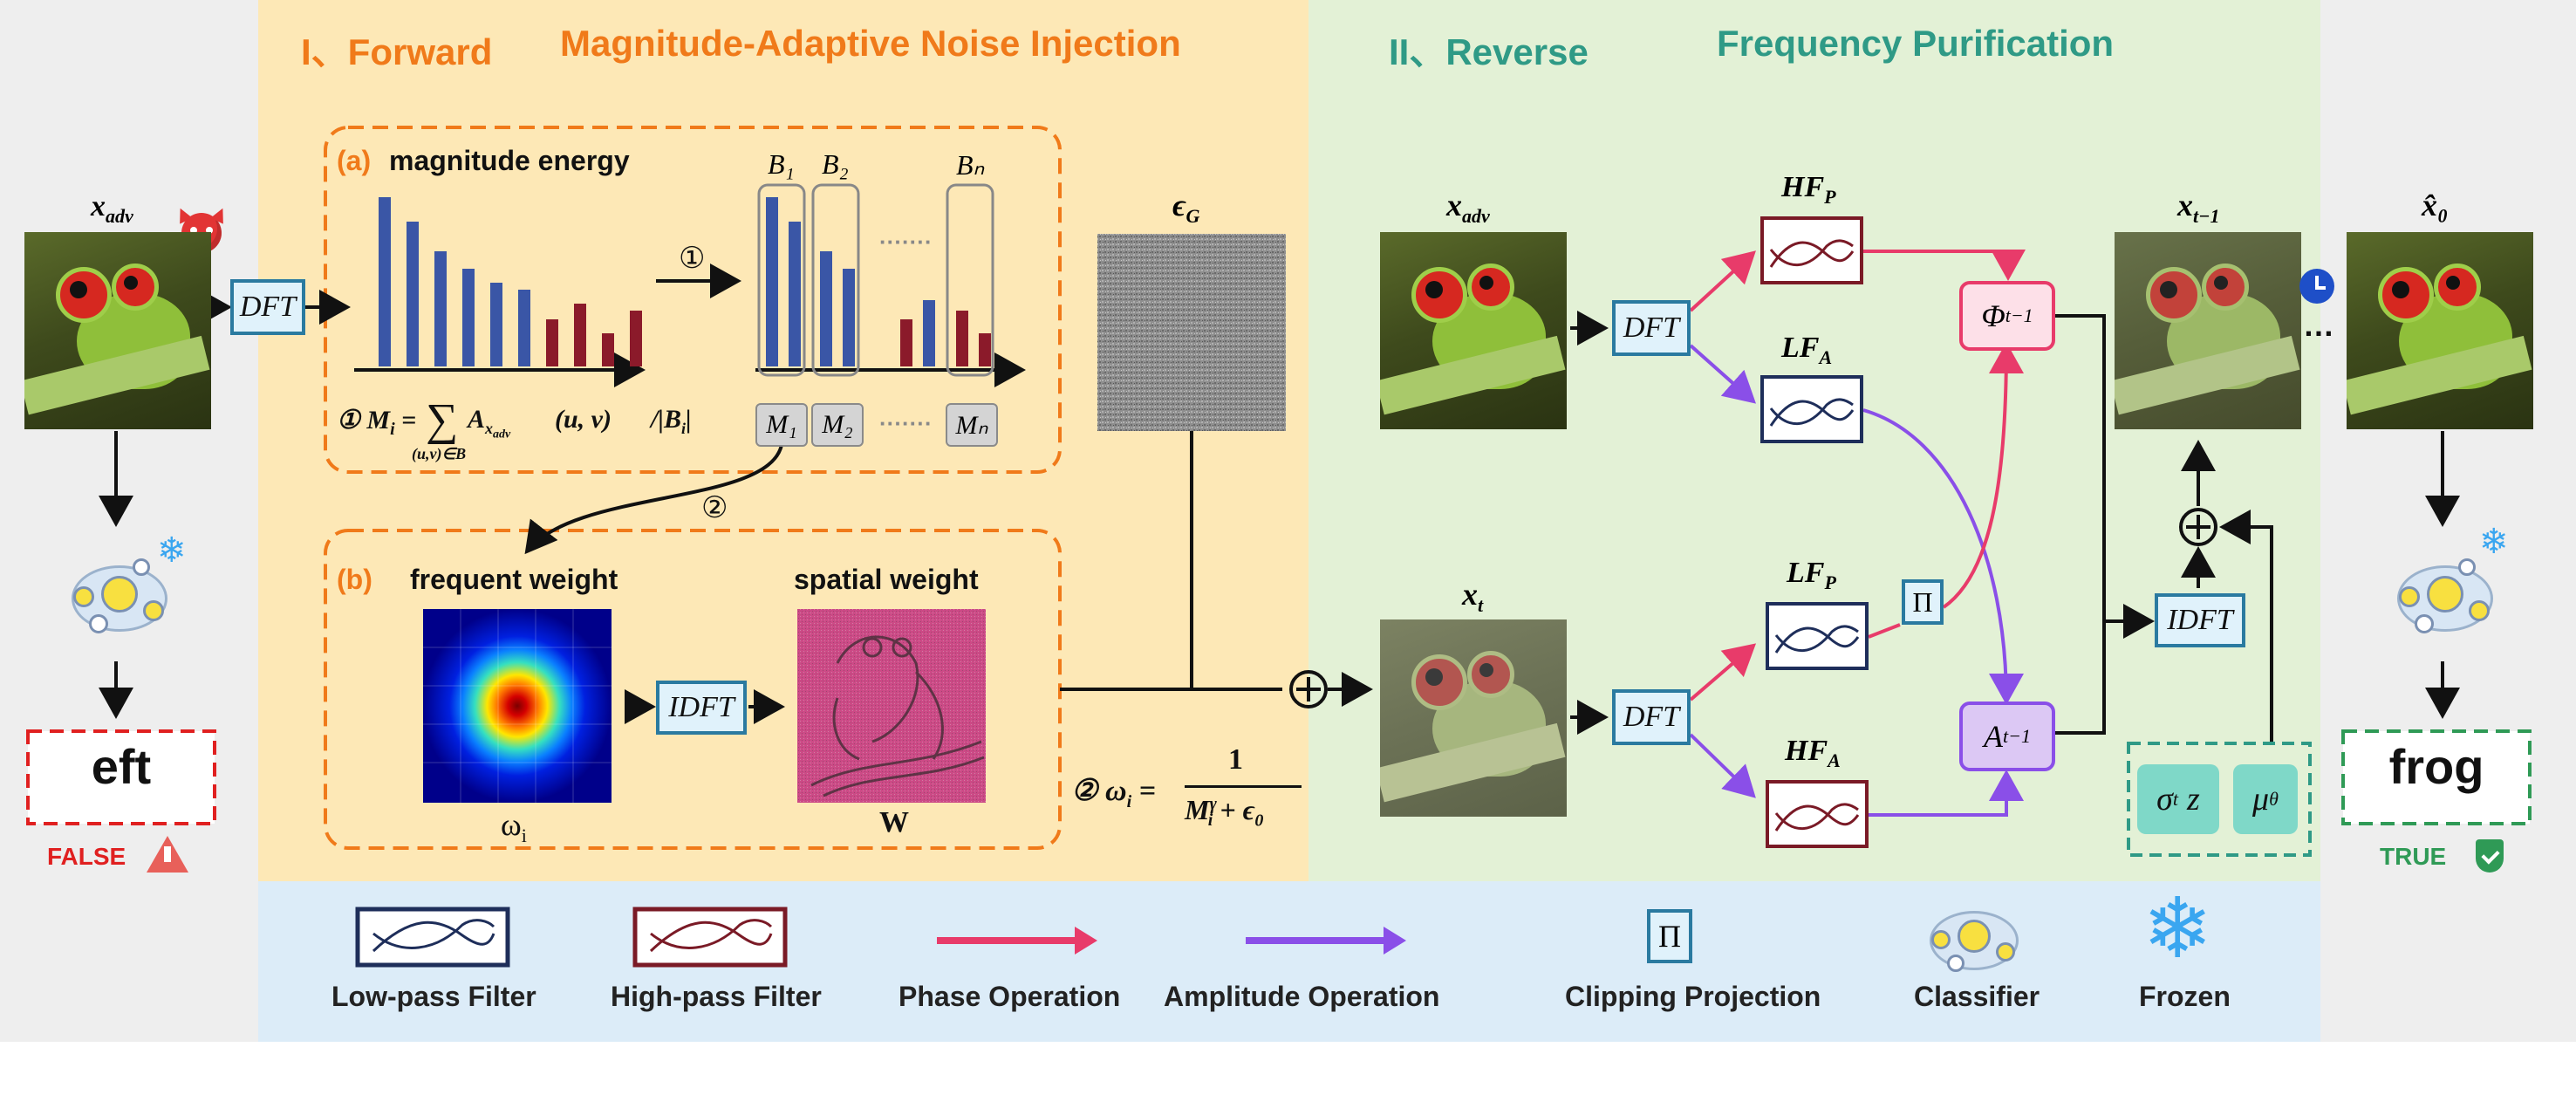  I want to click on legend-clip: Clipping Projection, so click(1693, 996).